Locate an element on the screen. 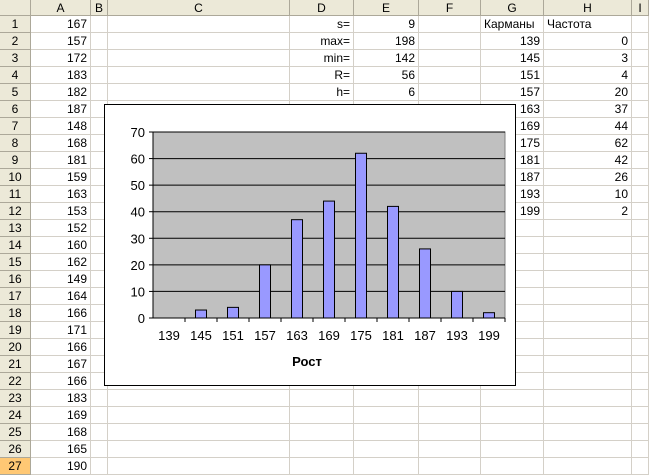  cell-i19 is located at coordinates (640, 330).